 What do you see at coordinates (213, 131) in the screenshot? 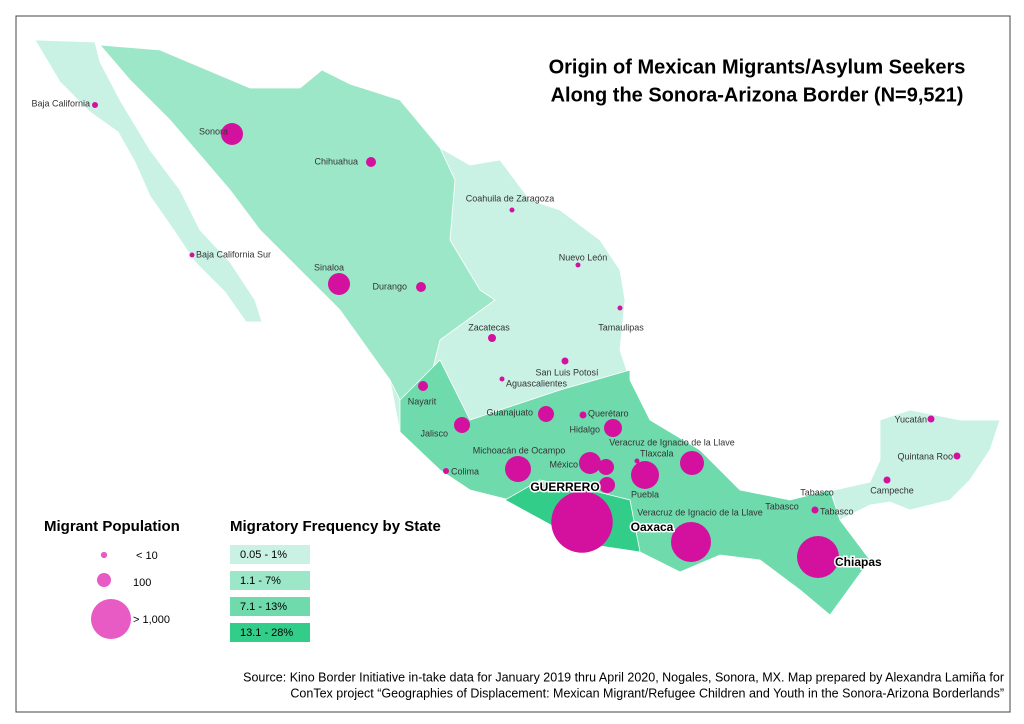
I see `state-label: Sonora` at bounding box center [213, 131].